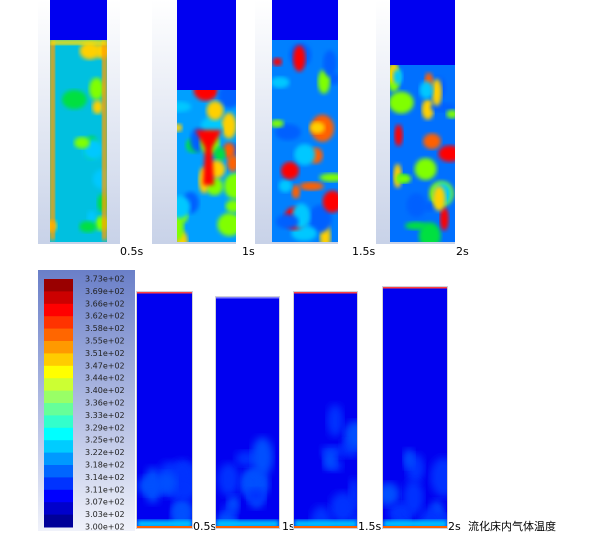  Describe the element at coordinates (105, 303) in the screenshot. I see `colorbar-label: 3.66e+02` at that location.